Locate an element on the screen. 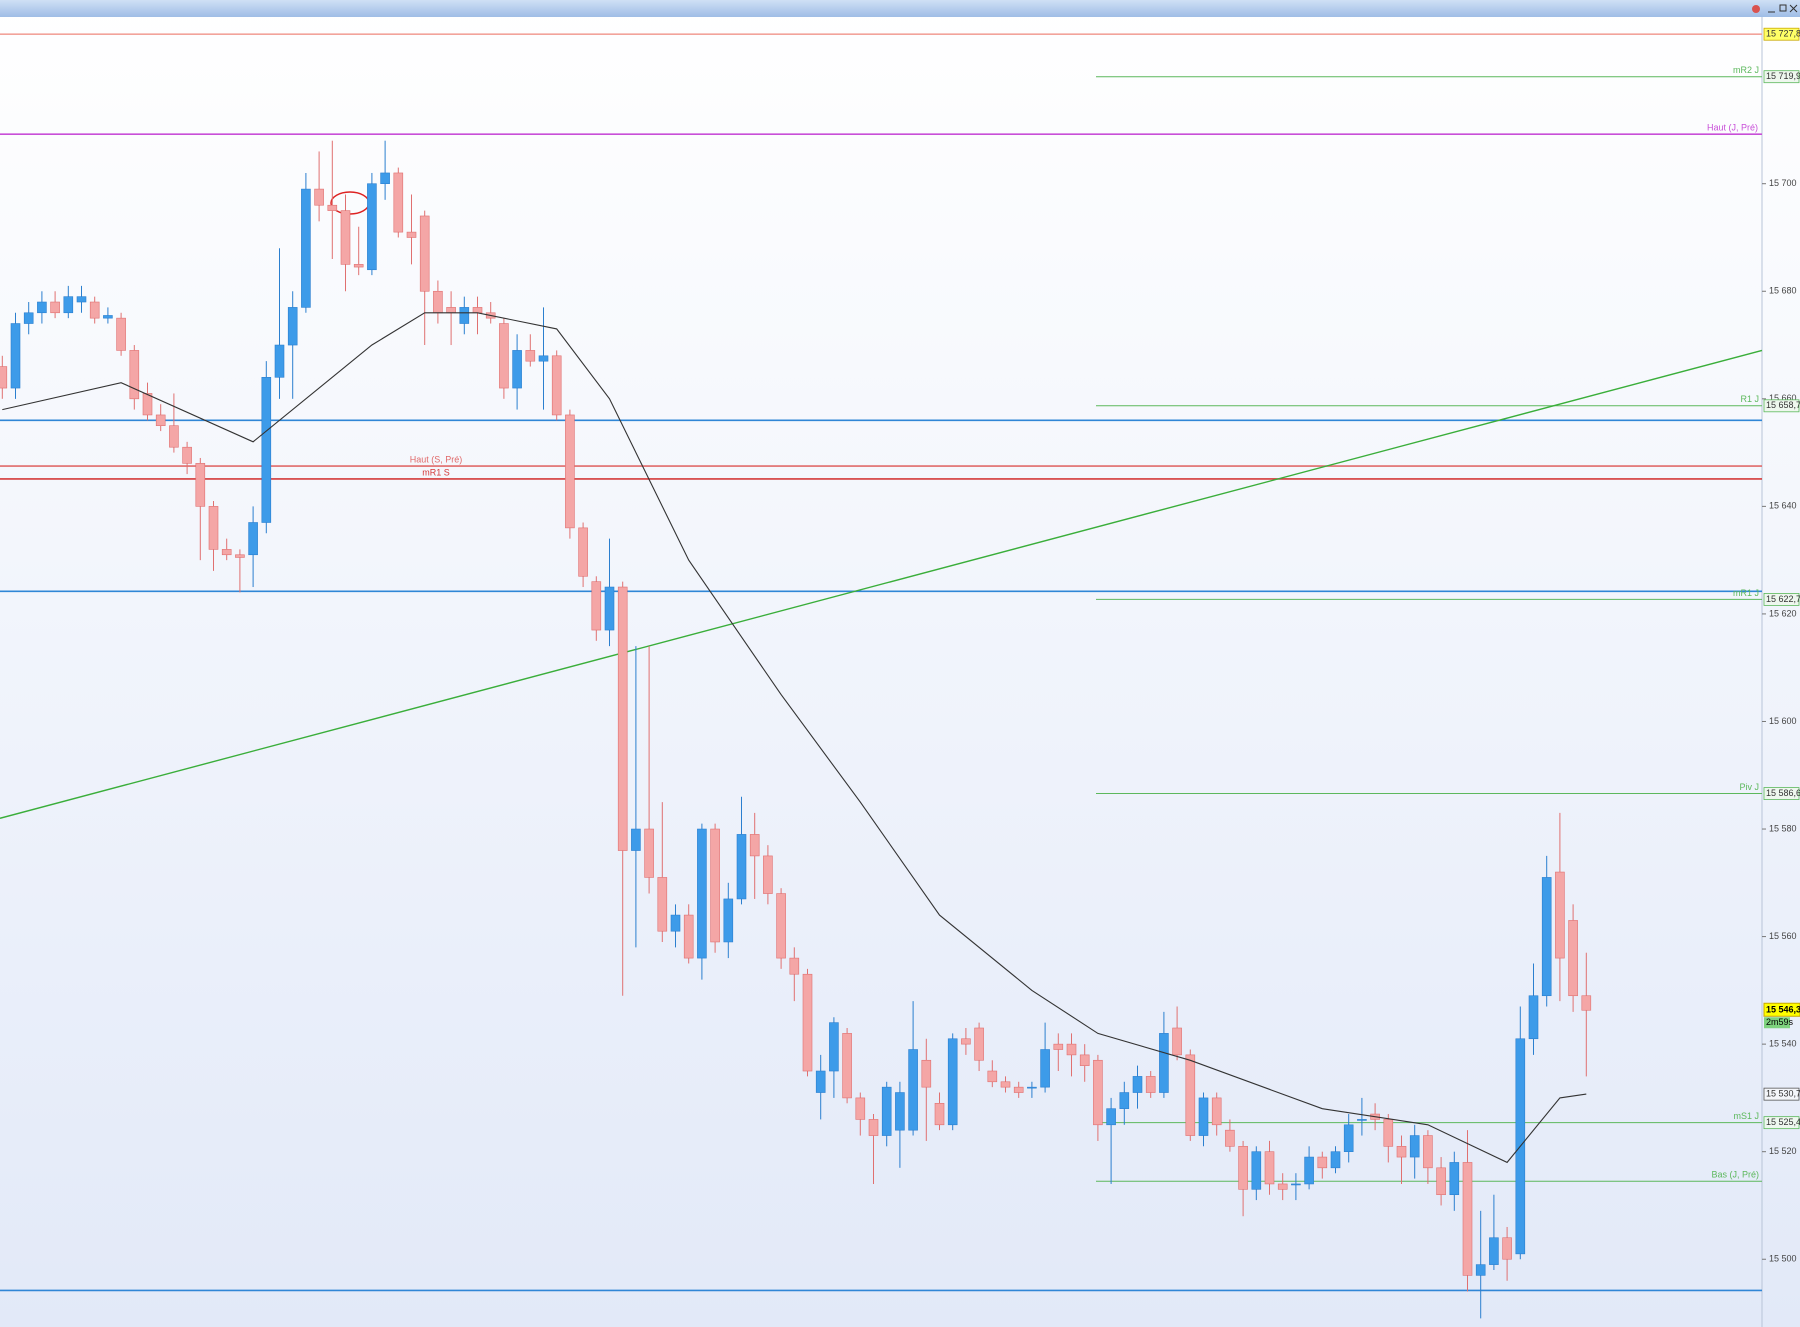 This screenshot has height=1327, width=1800. y-tick-label: 15 620 is located at coordinates (1783, 613).